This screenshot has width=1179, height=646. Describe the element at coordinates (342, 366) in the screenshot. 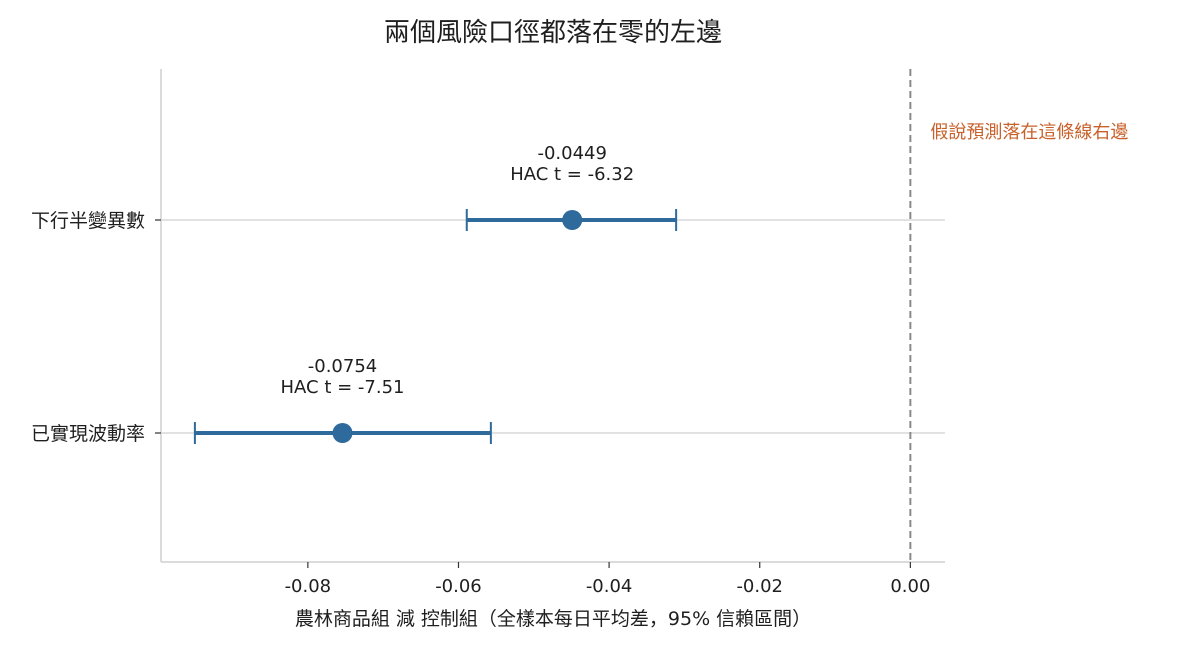

I see `estimate-value-label: -0.0754` at that location.